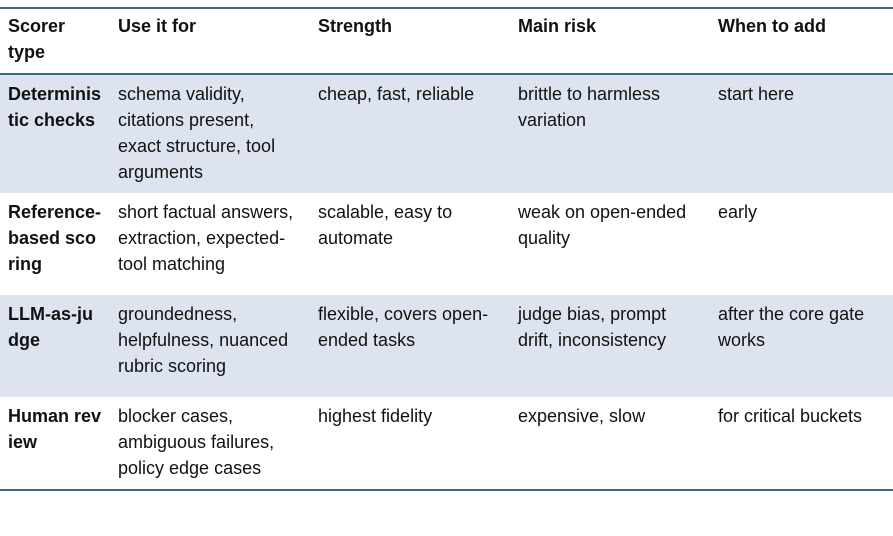 Image resolution: width=893 pixels, height=536 pixels. I want to click on table-cell: cheap, fast, reliable, so click(410, 133).